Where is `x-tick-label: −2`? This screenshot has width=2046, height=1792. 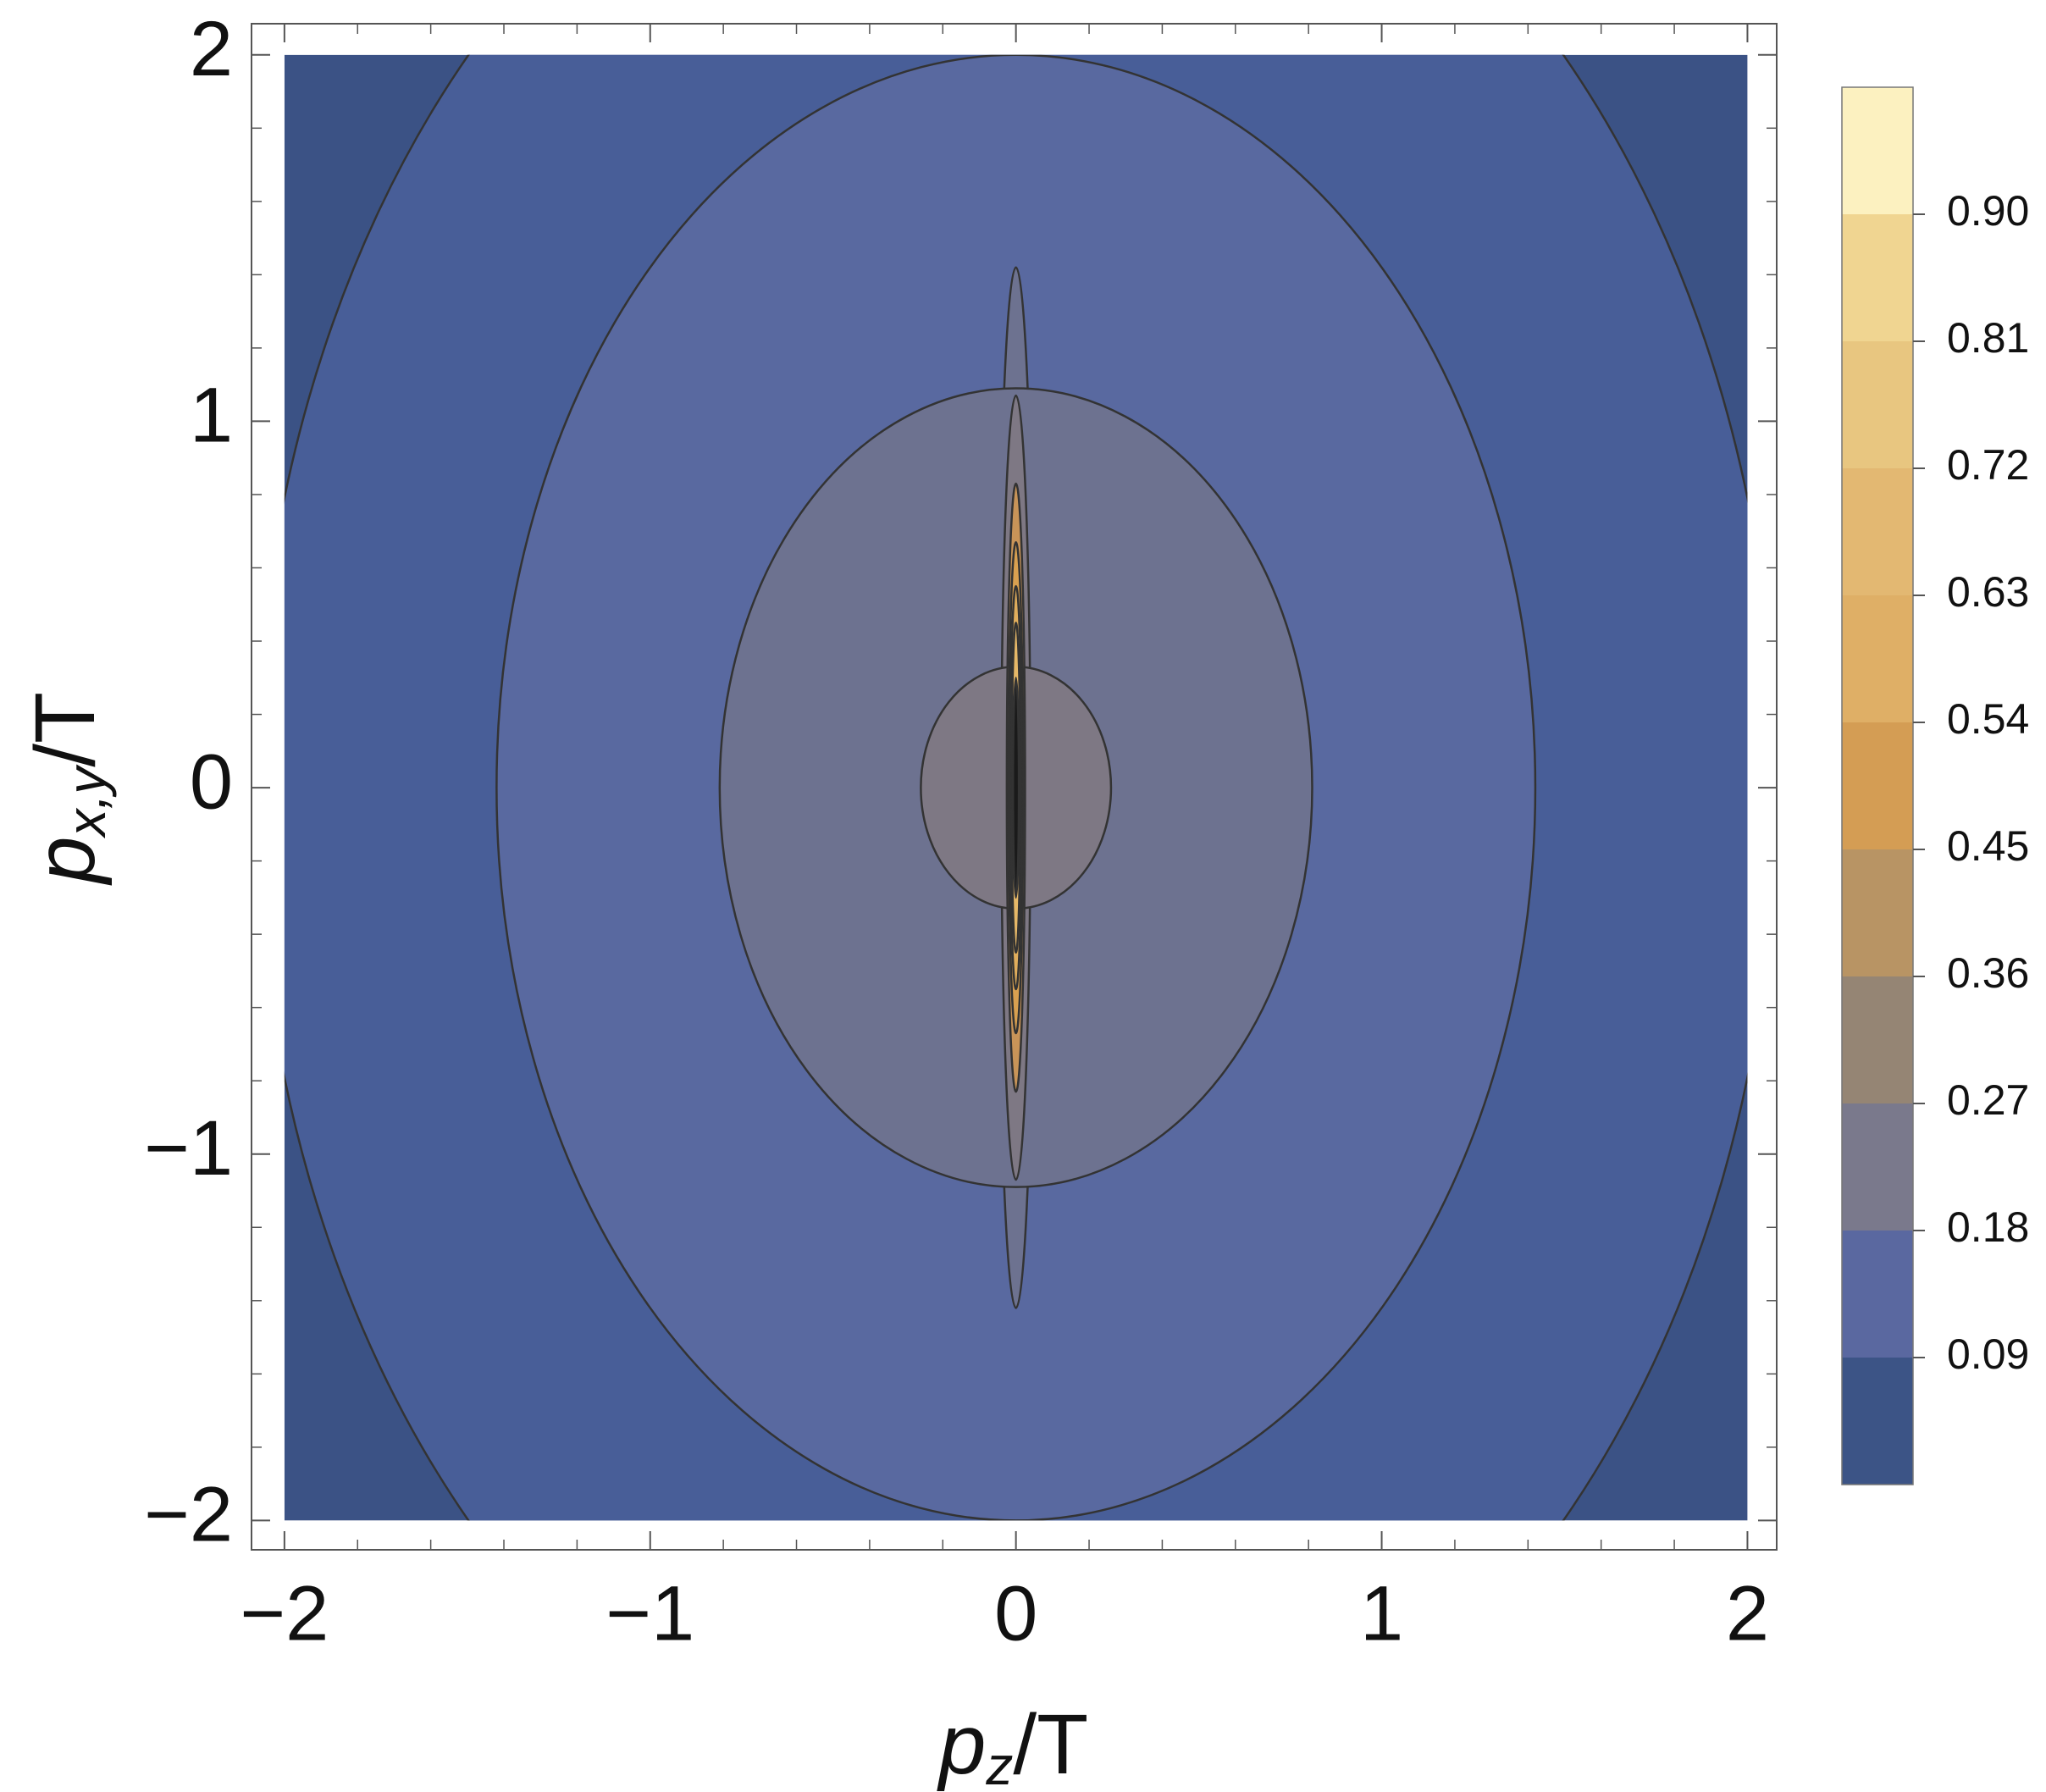 x-tick-label: −2 is located at coordinates (284, 1613).